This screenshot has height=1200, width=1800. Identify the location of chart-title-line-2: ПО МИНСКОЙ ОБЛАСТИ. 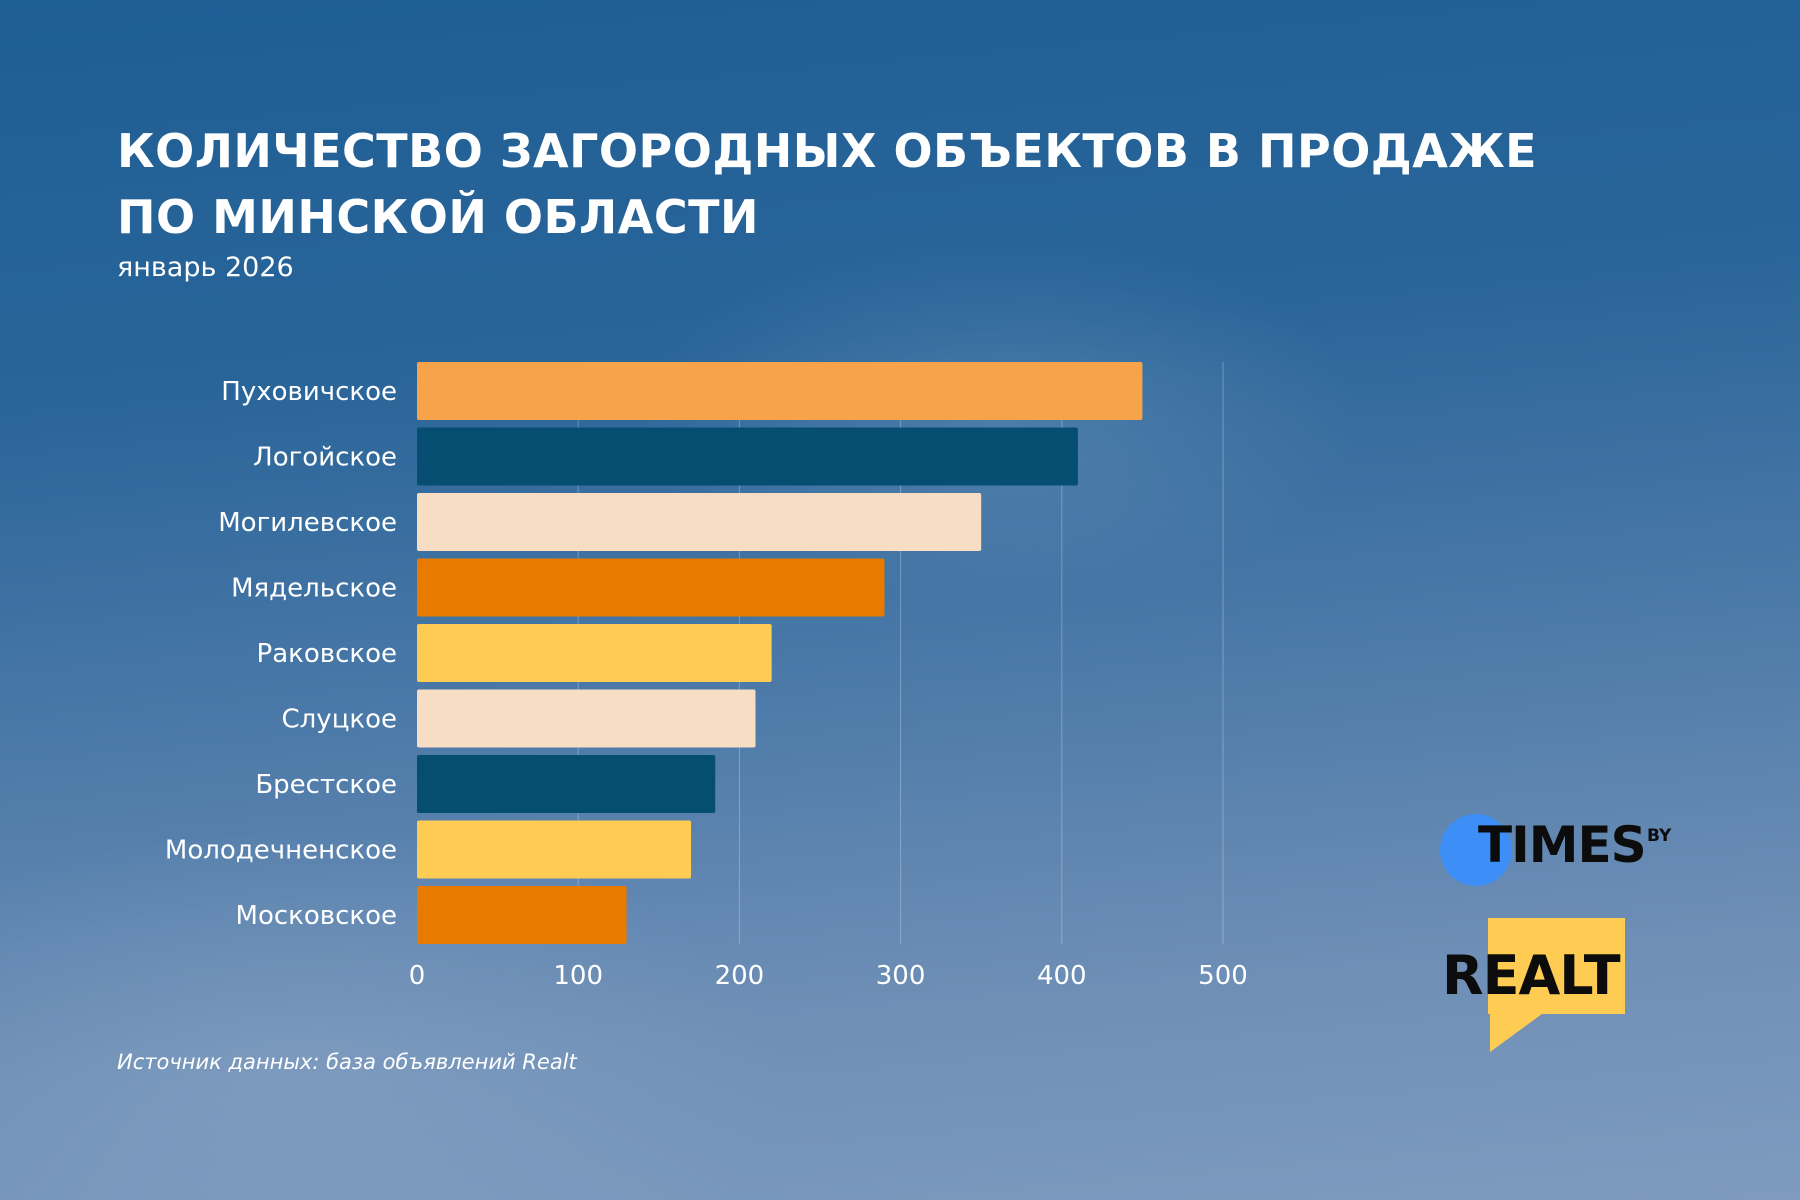
(438, 217).